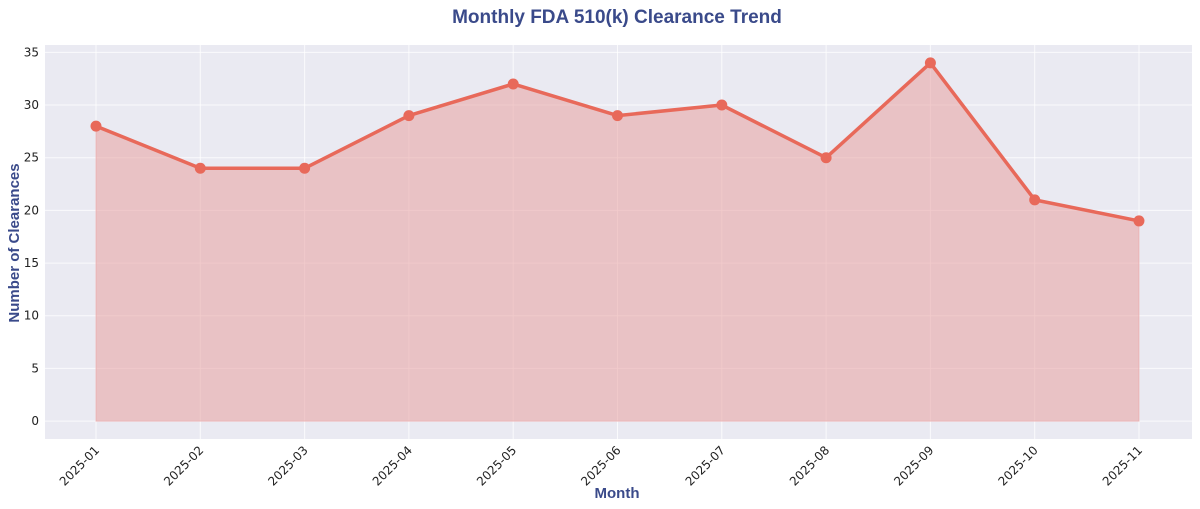 The height and width of the screenshot is (509, 1200). What do you see at coordinates (31, 158) in the screenshot?
I see `y-tick-label: 25` at bounding box center [31, 158].